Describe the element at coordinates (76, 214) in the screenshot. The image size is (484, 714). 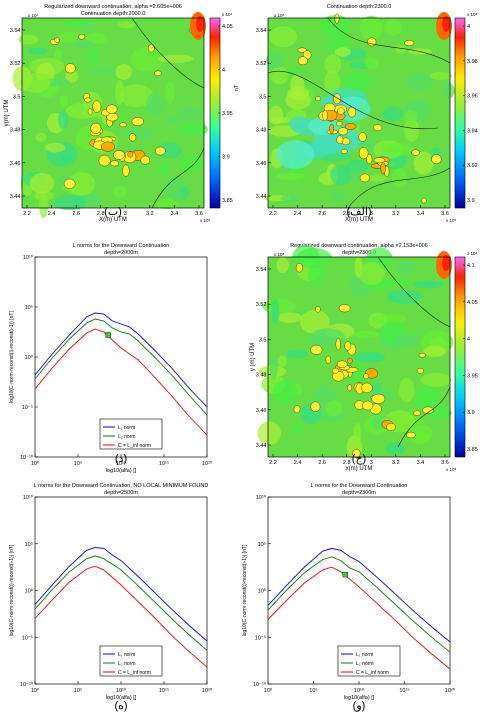
I see `x-tick-label: 2.6` at that location.